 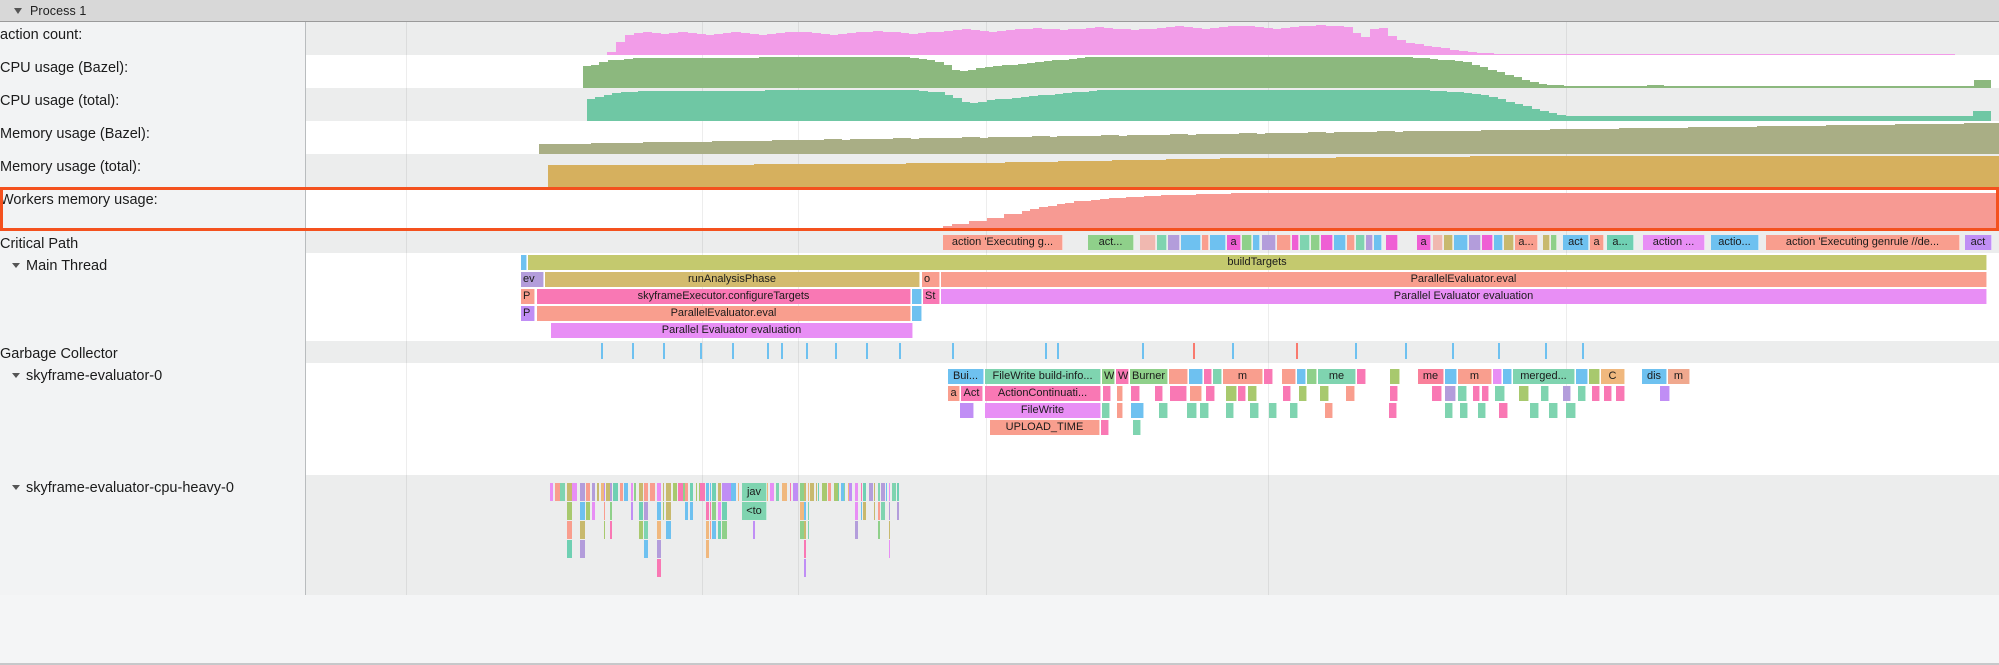 What do you see at coordinates (1045, 427) in the screenshot?
I see `skyframe-slice: UPLOAD_TIME` at bounding box center [1045, 427].